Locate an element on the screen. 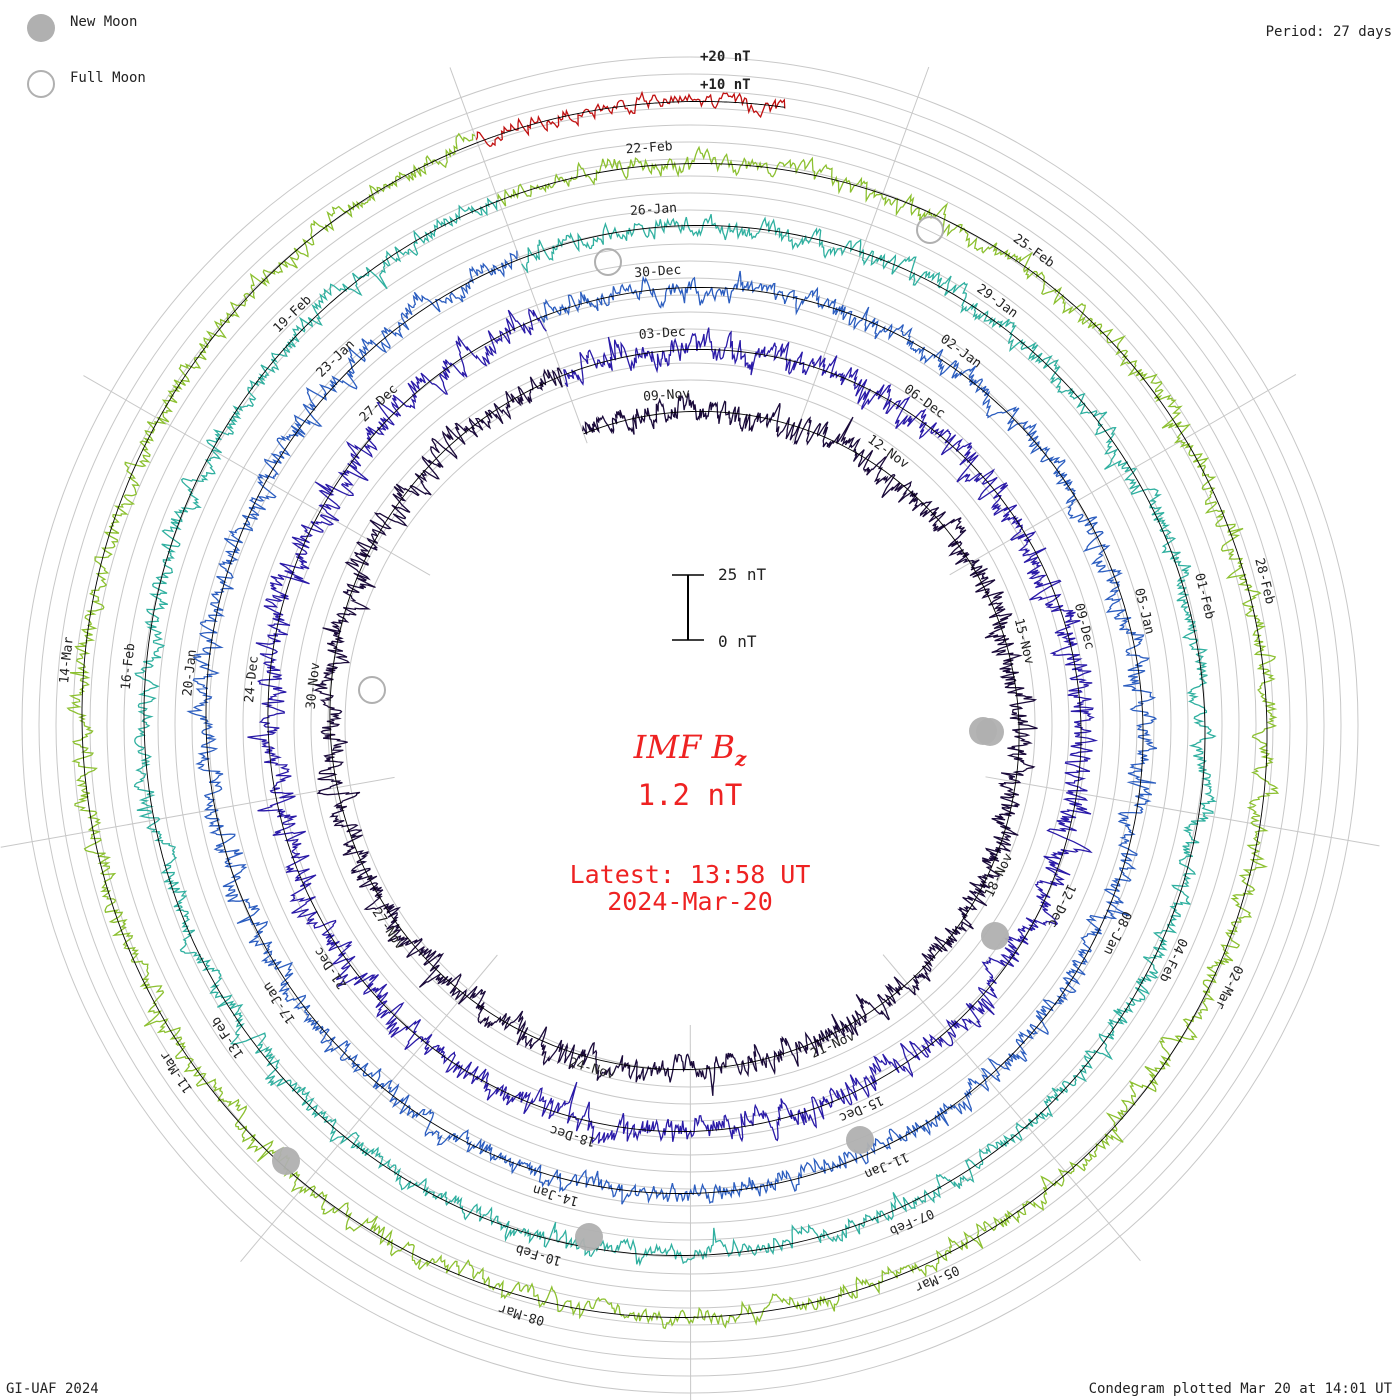 The image size is (1400, 1400). scale-bar: 25 nT 0 nT is located at coordinates (719, 608).